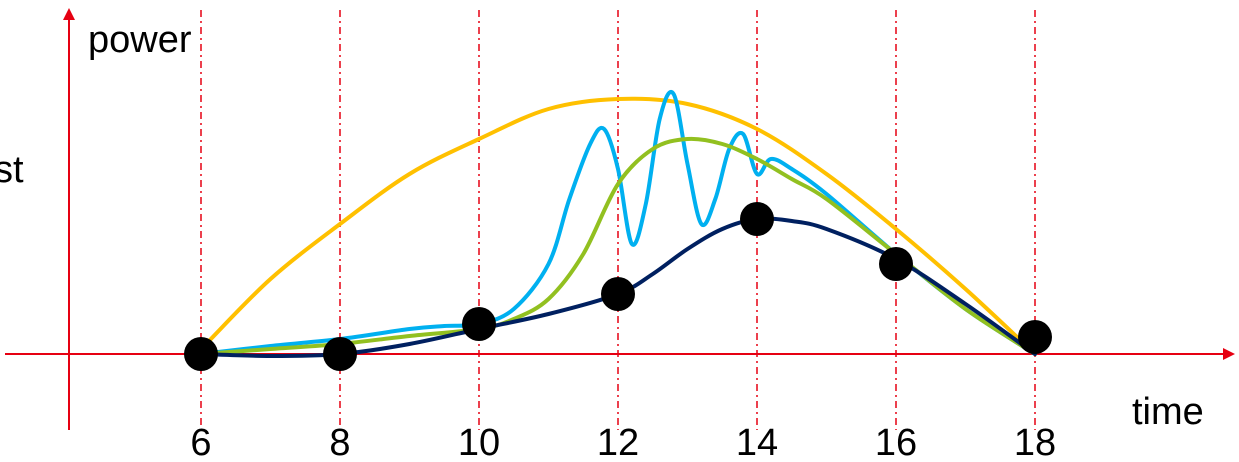 The image size is (1239, 462). What do you see at coordinates (896, 442) in the screenshot?
I see `x-tick-label-16: 16` at bounding box center [896, 442].